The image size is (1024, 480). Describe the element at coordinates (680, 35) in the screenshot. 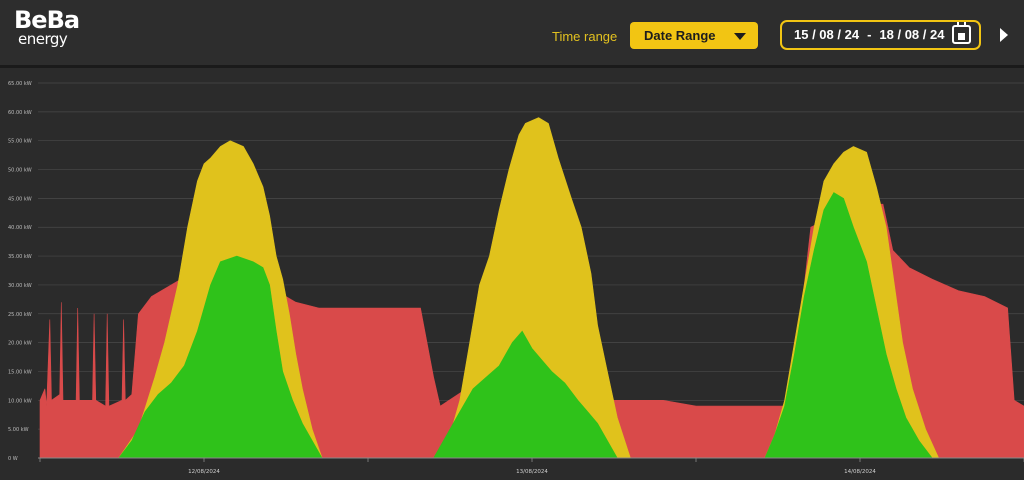

I see `time-range-value: Date Range` at that location.